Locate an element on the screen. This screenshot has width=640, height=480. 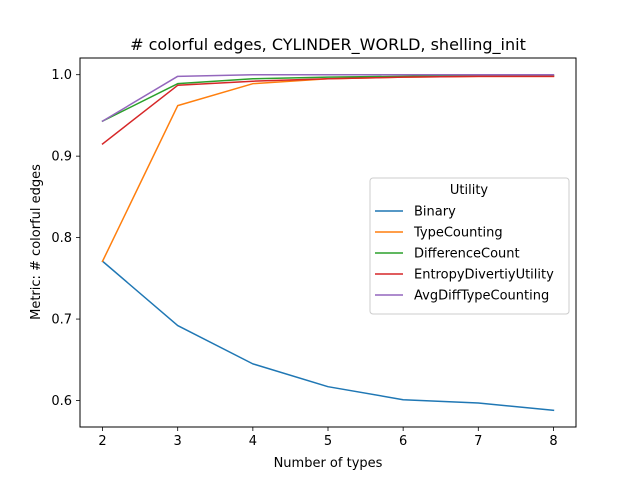
x-axis-ticks: 2 3 4 5 6 7 8 is located at coordinates (328, 438).